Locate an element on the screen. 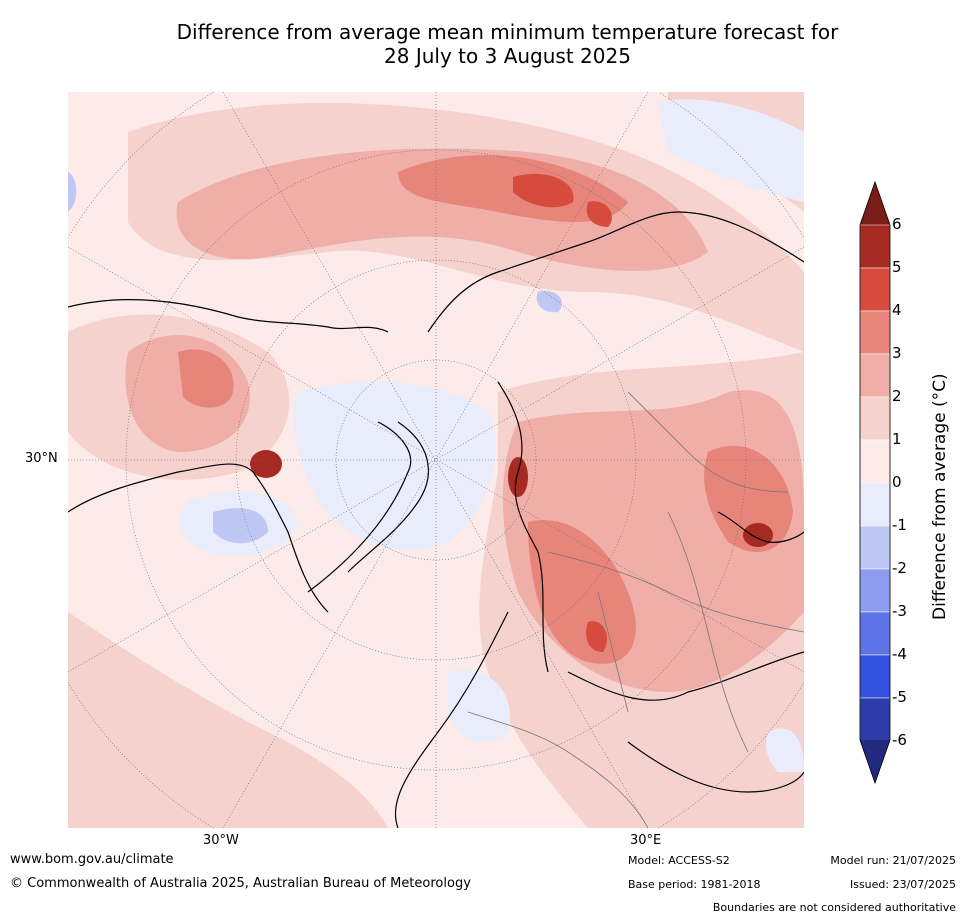  colorbar-tick-label: -4 is located at coordinates (899, 654).